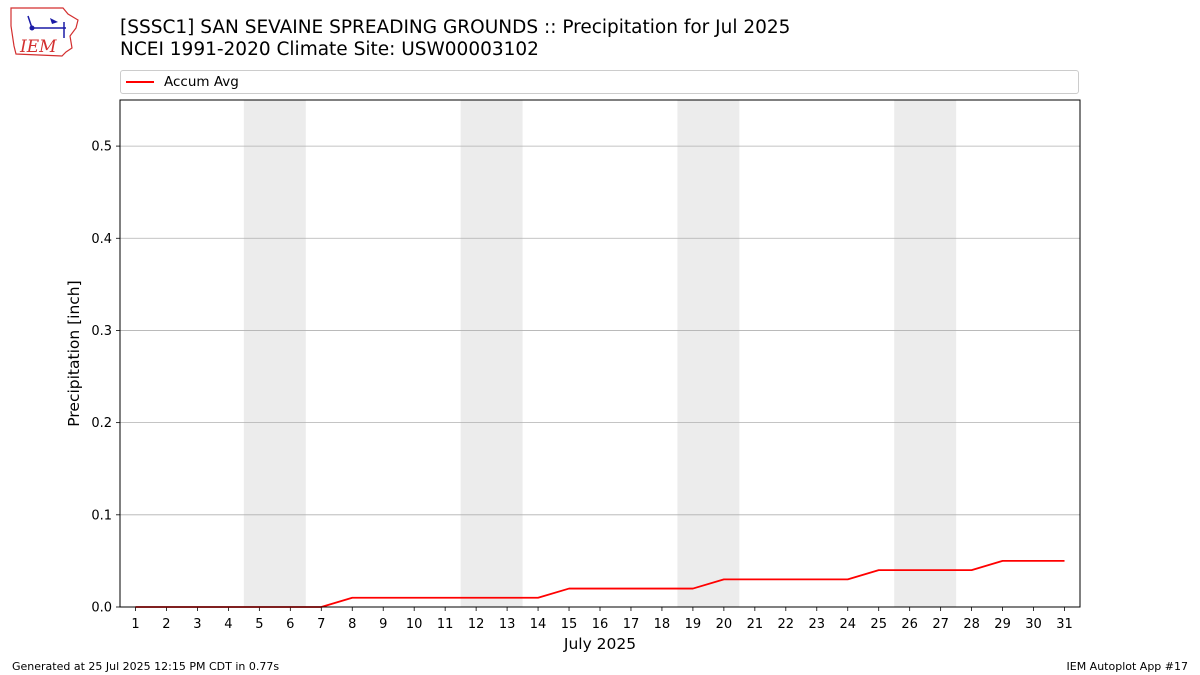  I want to click on x-tick-label: 12, so click(476, 624).